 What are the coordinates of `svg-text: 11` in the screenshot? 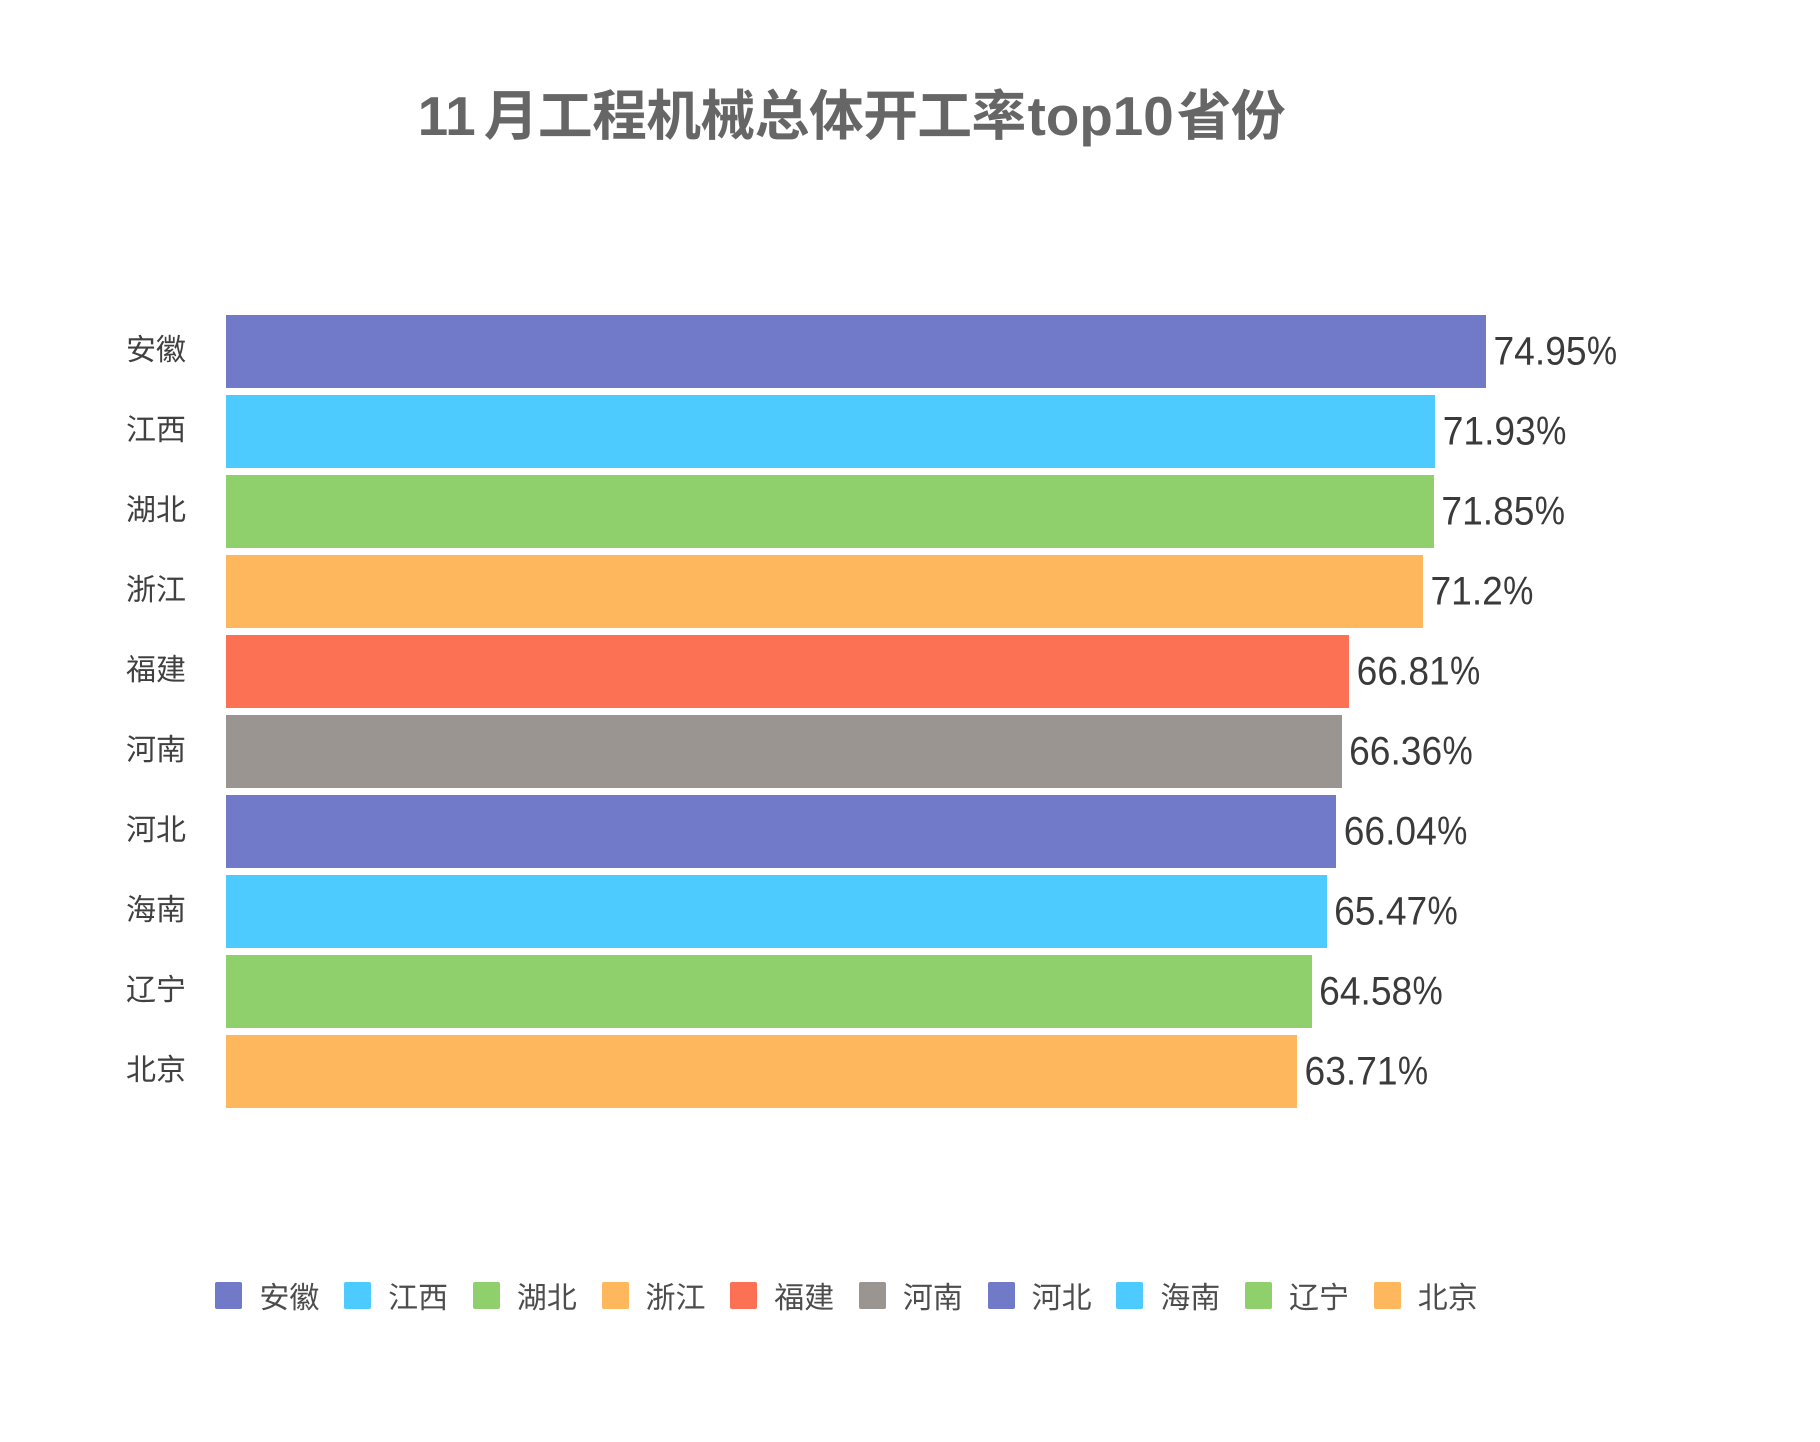 It's located at (447, 116).